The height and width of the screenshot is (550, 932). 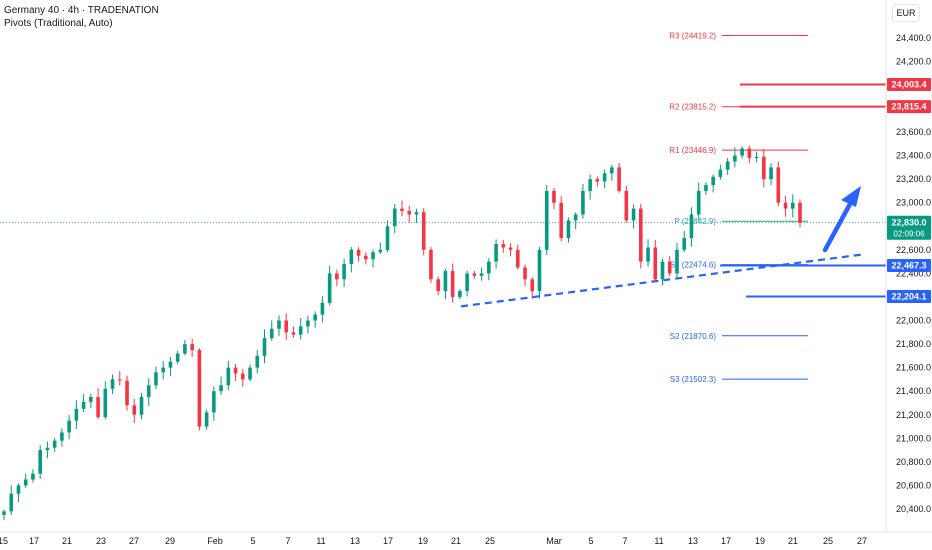 What do you see at coordinates (693, 336) in the screenshot?
I see `pivot-label: S2 (21870.6)` at bounding box center [693, 336].